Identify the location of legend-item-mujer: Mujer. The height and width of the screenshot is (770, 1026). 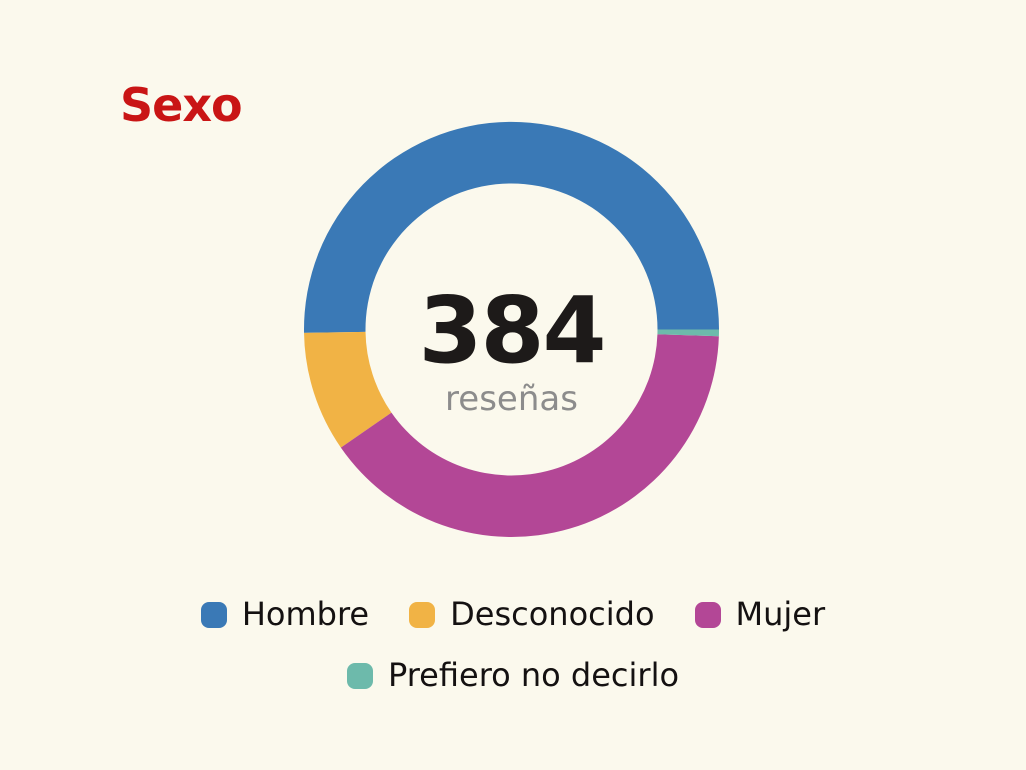
(760, 614).